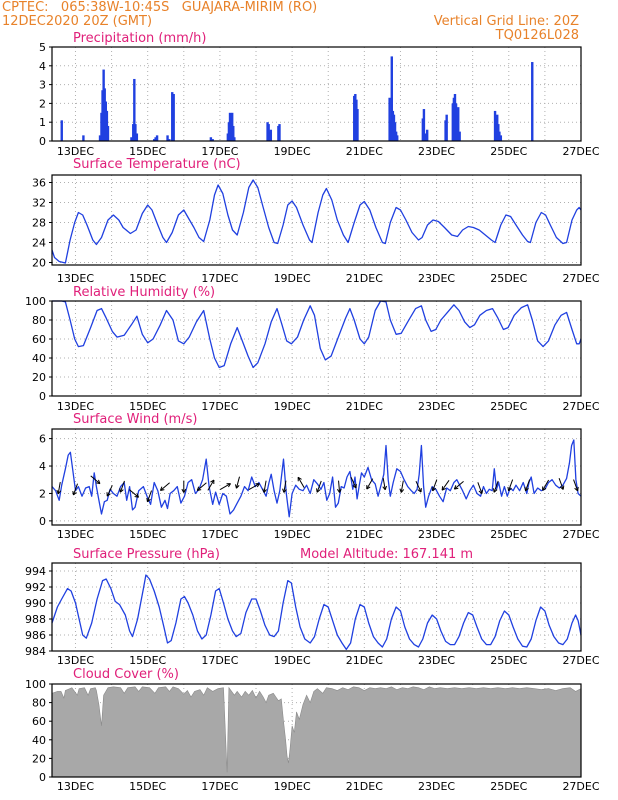 The image size is (618, 800). Describe the element at coordinates (292, 406) in the screenshot. I see `rh-x-tick-label: 19DEC` at that location.